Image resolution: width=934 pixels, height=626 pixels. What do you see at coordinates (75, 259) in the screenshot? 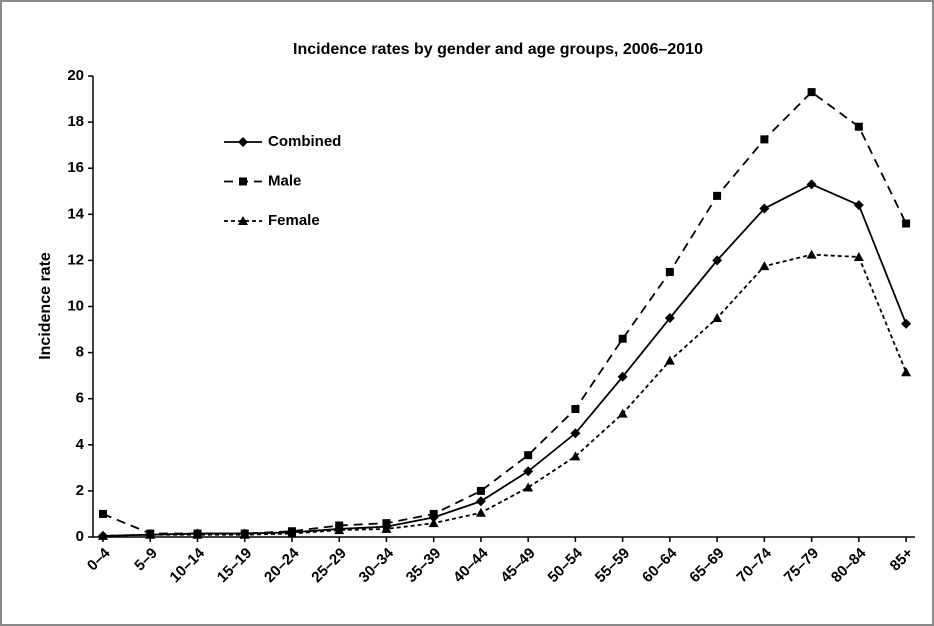
I see `y-tick-label: 12` at bounding box center [75, 259].